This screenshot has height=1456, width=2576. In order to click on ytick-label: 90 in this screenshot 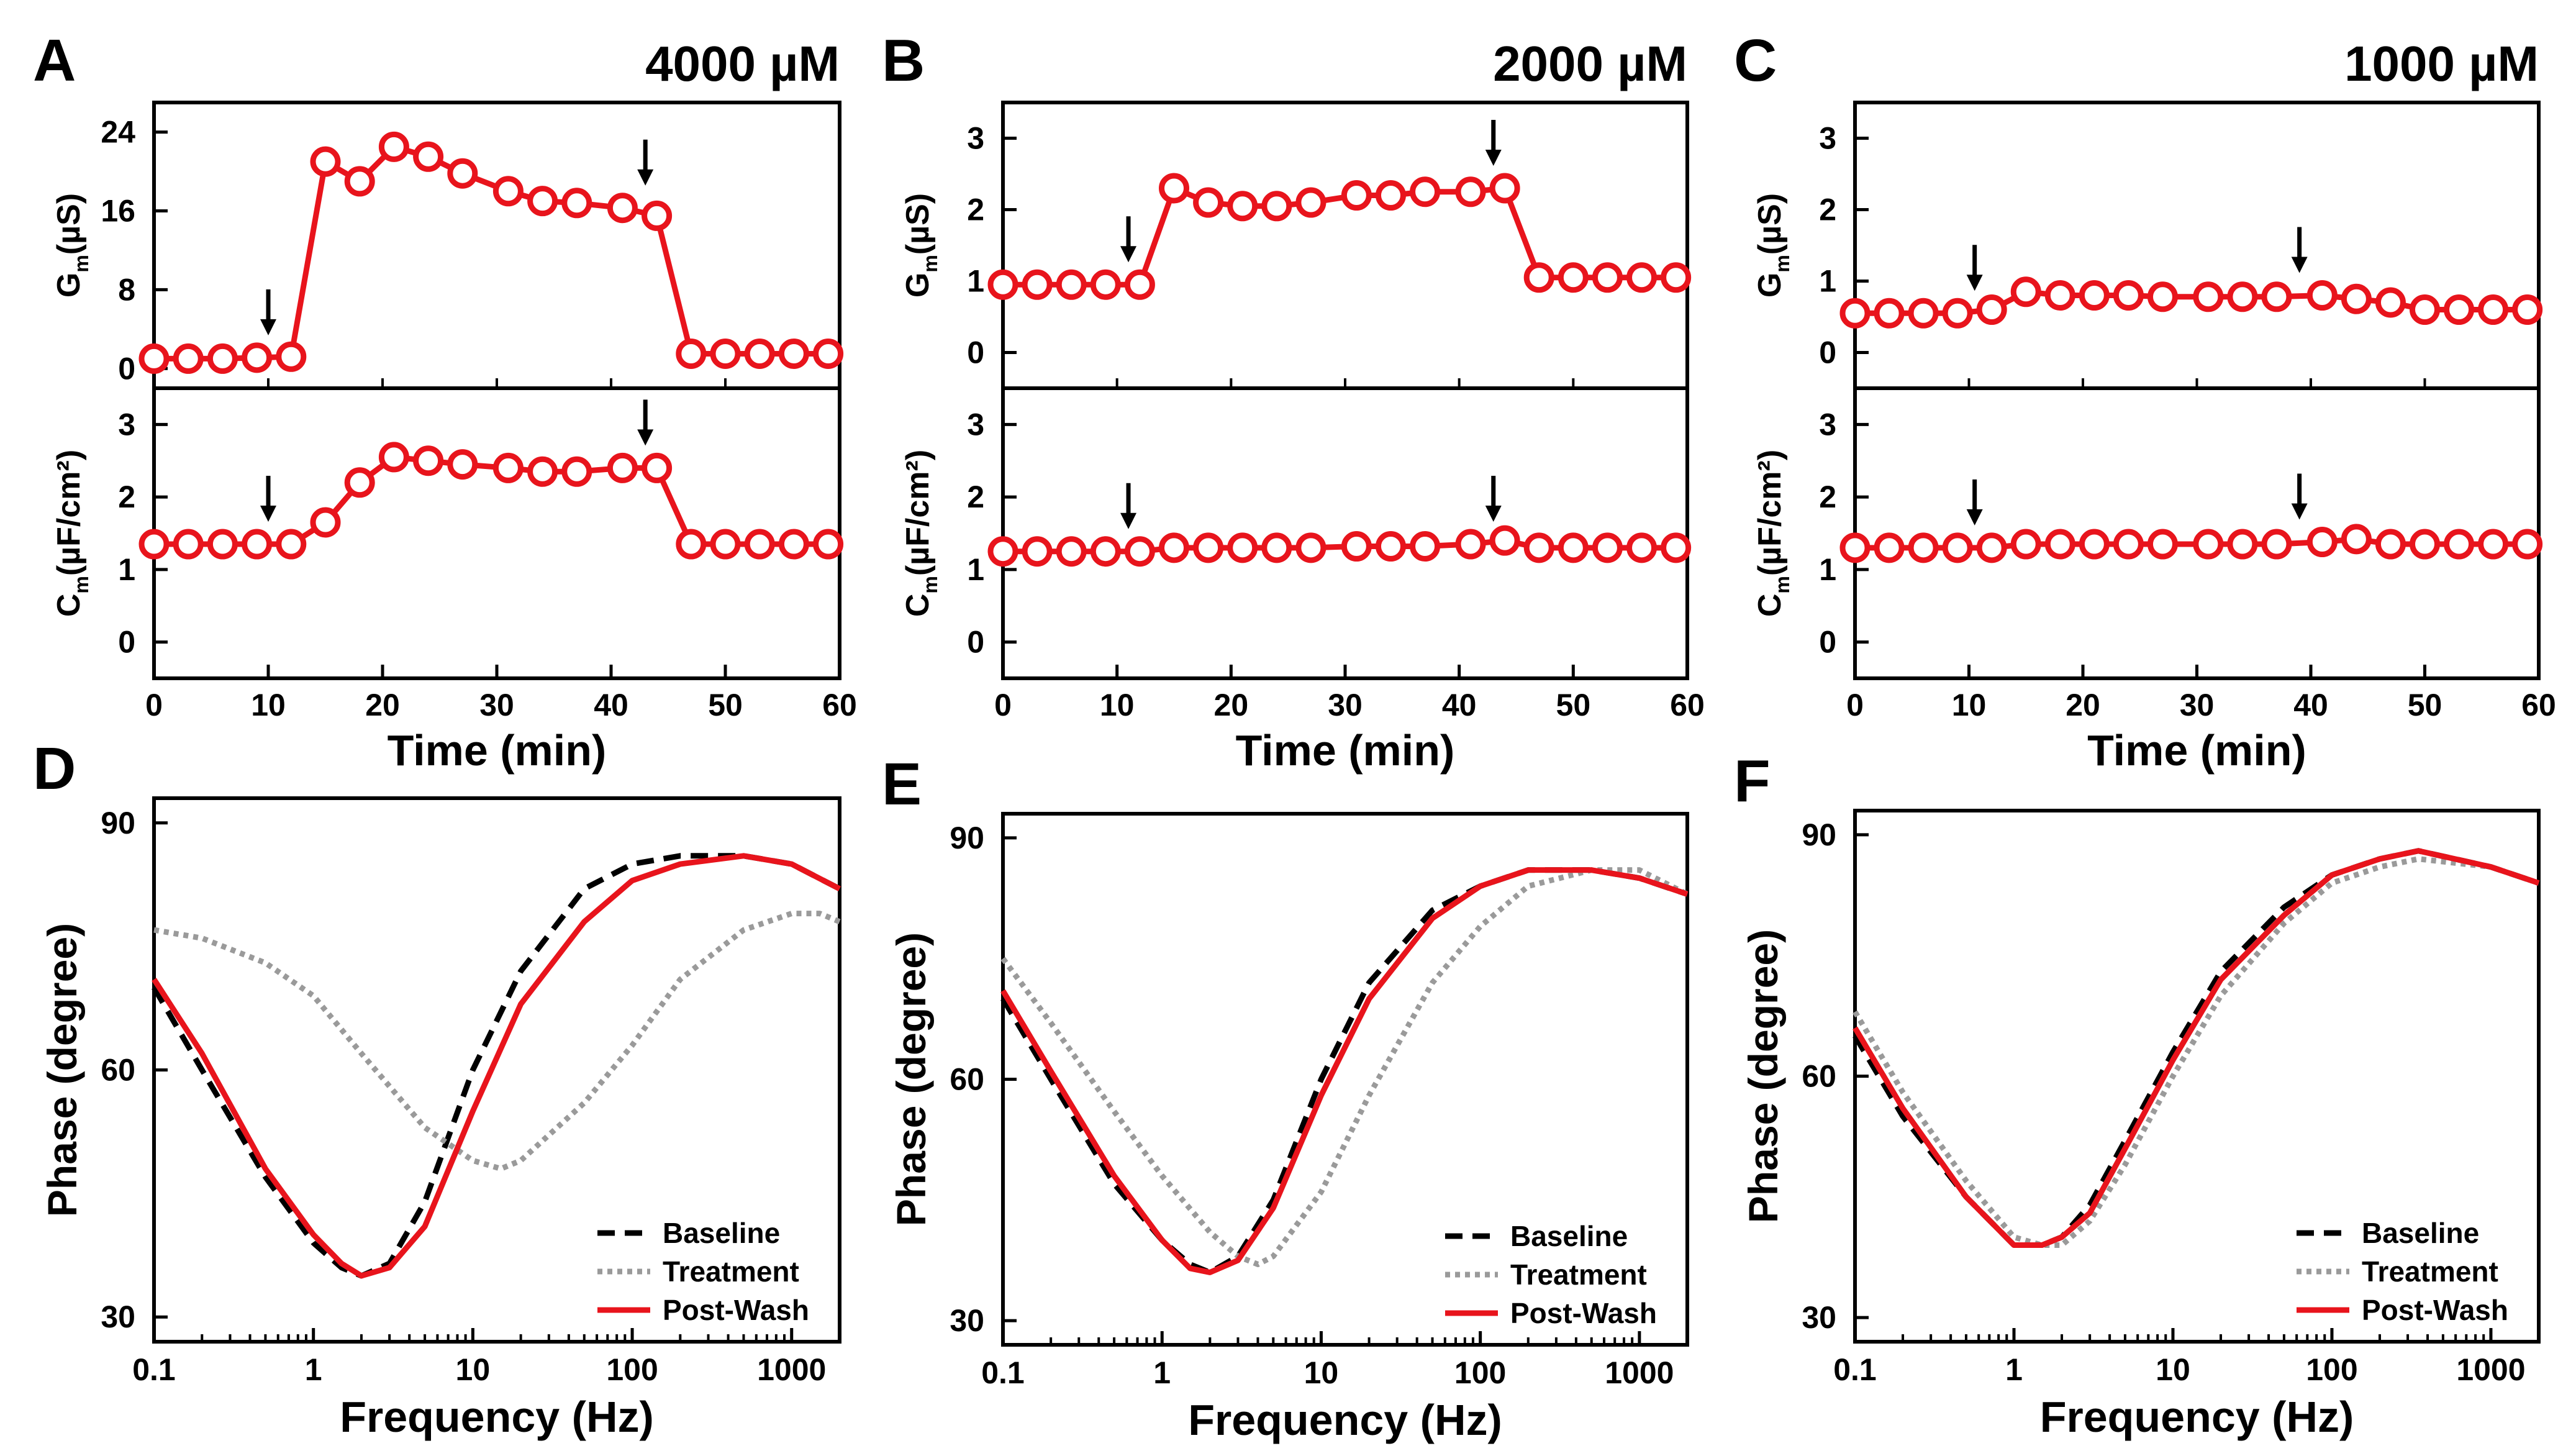, I will do `click(1819, 834)`.